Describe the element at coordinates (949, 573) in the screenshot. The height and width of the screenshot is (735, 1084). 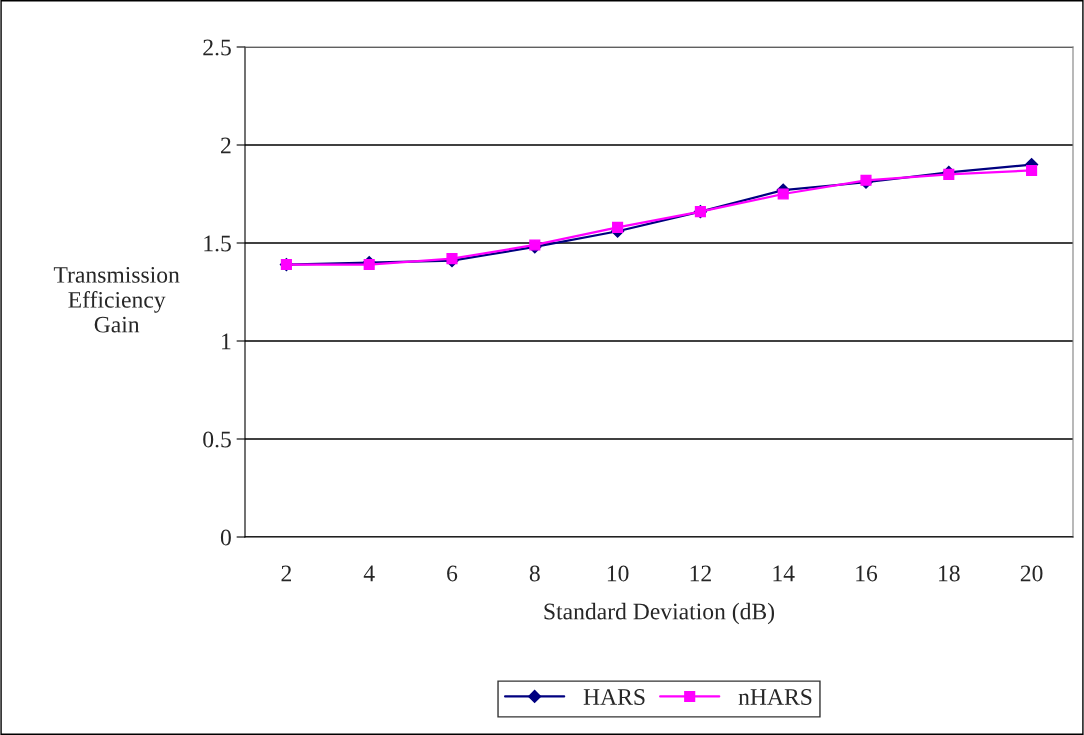
I see `x-tick-label: 18` at that location.